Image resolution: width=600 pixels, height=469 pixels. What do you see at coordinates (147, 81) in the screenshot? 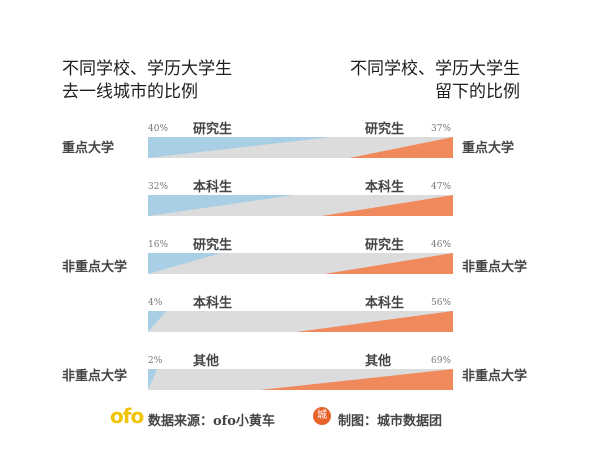
I see `left-title: 不同学校、学历大学生 去一线城市的比例` at bounding box center [147, 81].